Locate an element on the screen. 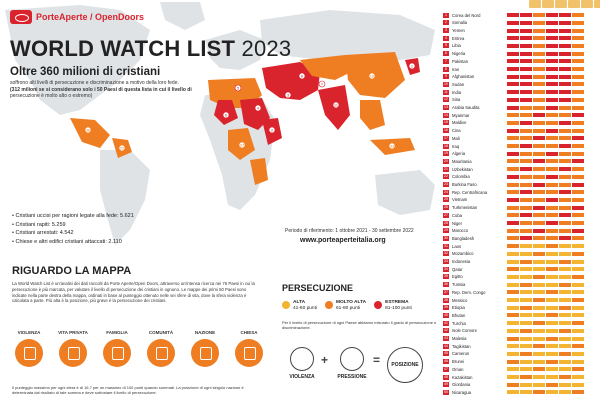  country-name: Indonesia is located at coordinates (461, 262).